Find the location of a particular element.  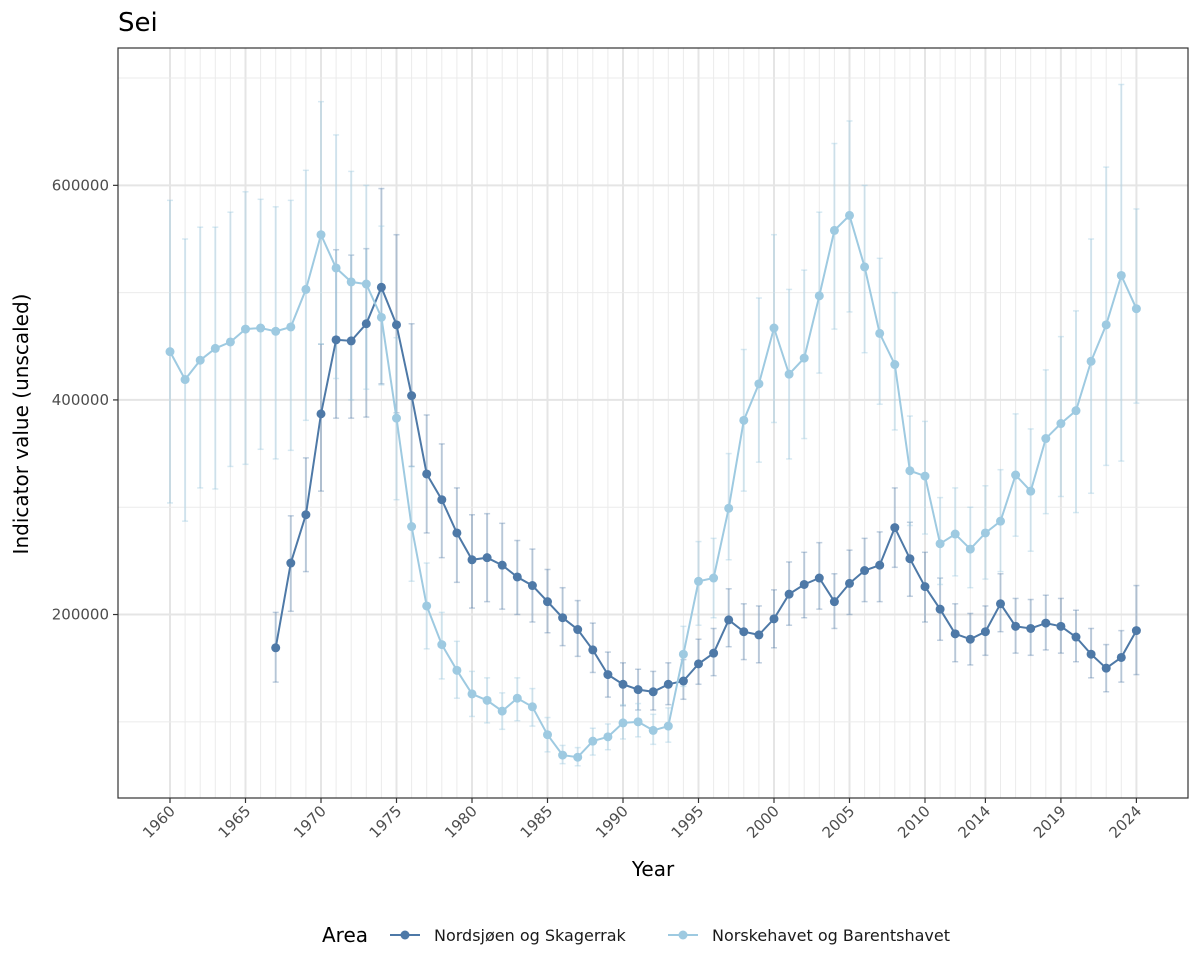

x-tick-label: 1960 is located at coordinates (159, 822).